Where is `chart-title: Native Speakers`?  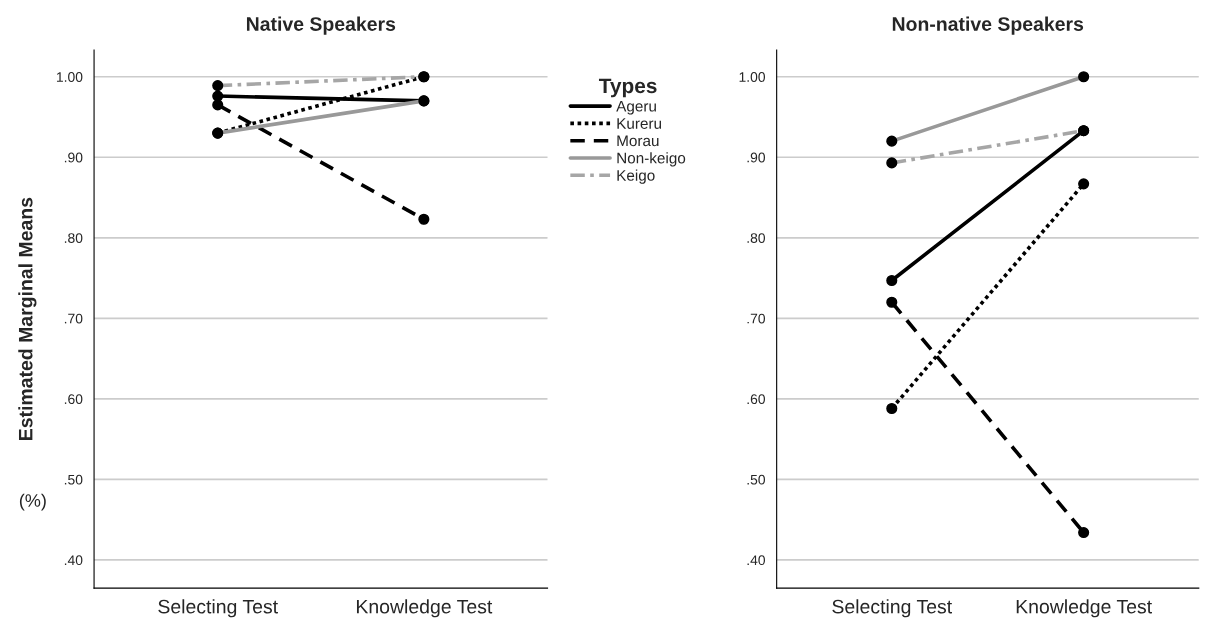
chart-title: Native Speakers is located at coordinates (321, 25).